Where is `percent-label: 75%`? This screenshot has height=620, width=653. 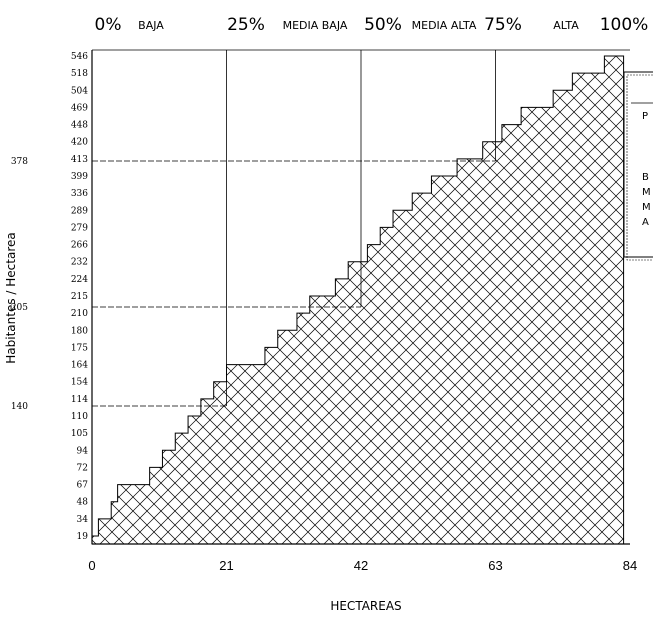 percent-label: 75% is located at coordinates (503, 25).